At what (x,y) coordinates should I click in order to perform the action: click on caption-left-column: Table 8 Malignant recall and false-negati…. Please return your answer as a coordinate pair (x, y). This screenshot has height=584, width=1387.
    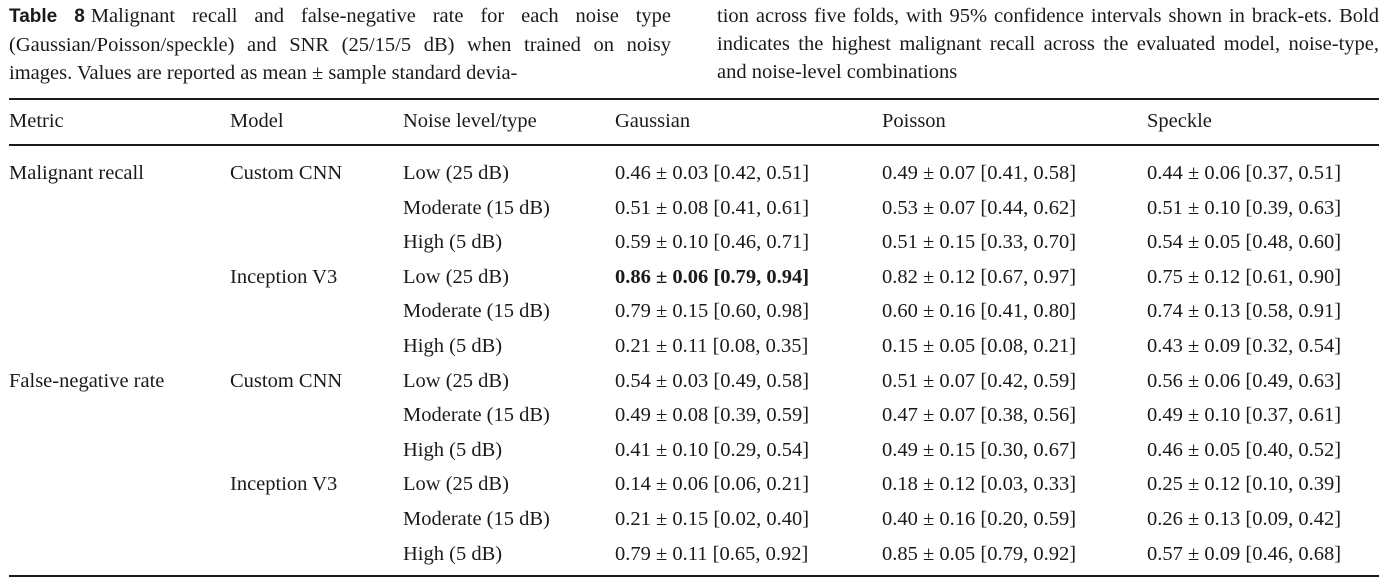
    Looking at the image, I should click on (340, 44).